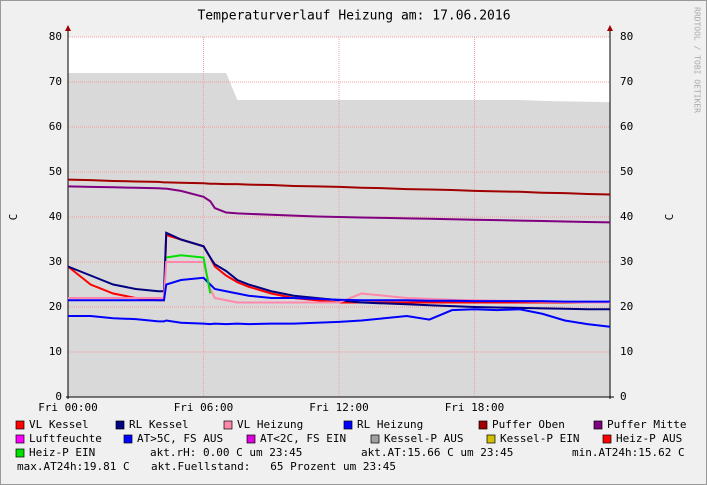  I want to click on y2-tick-label: 20, so click(626, 306).